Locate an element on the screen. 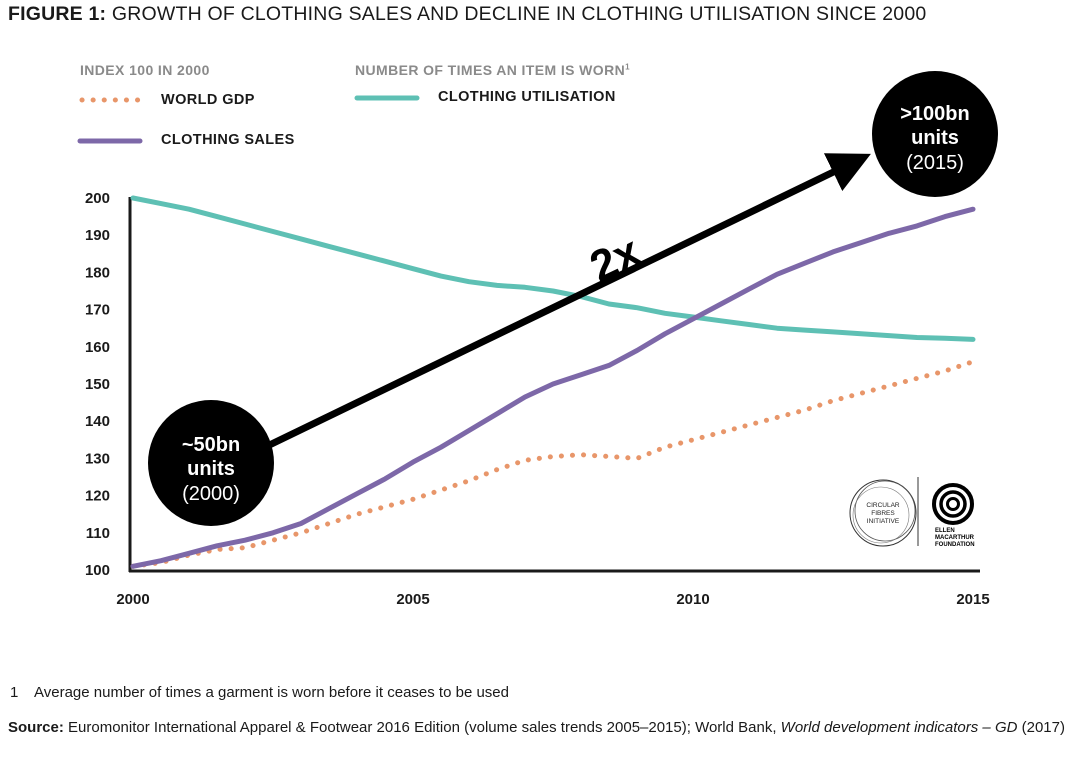 This screenshot has height=762, width=1077. end-badge-line2: units is located at coordinates (935, 138).